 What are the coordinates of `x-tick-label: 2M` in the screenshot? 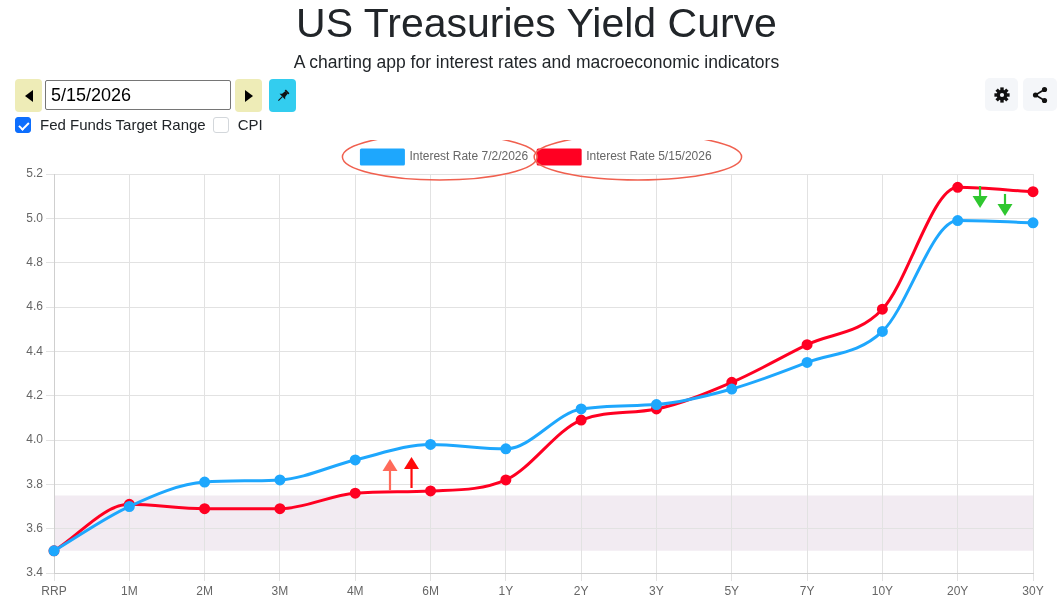 It's located at (204, 590).